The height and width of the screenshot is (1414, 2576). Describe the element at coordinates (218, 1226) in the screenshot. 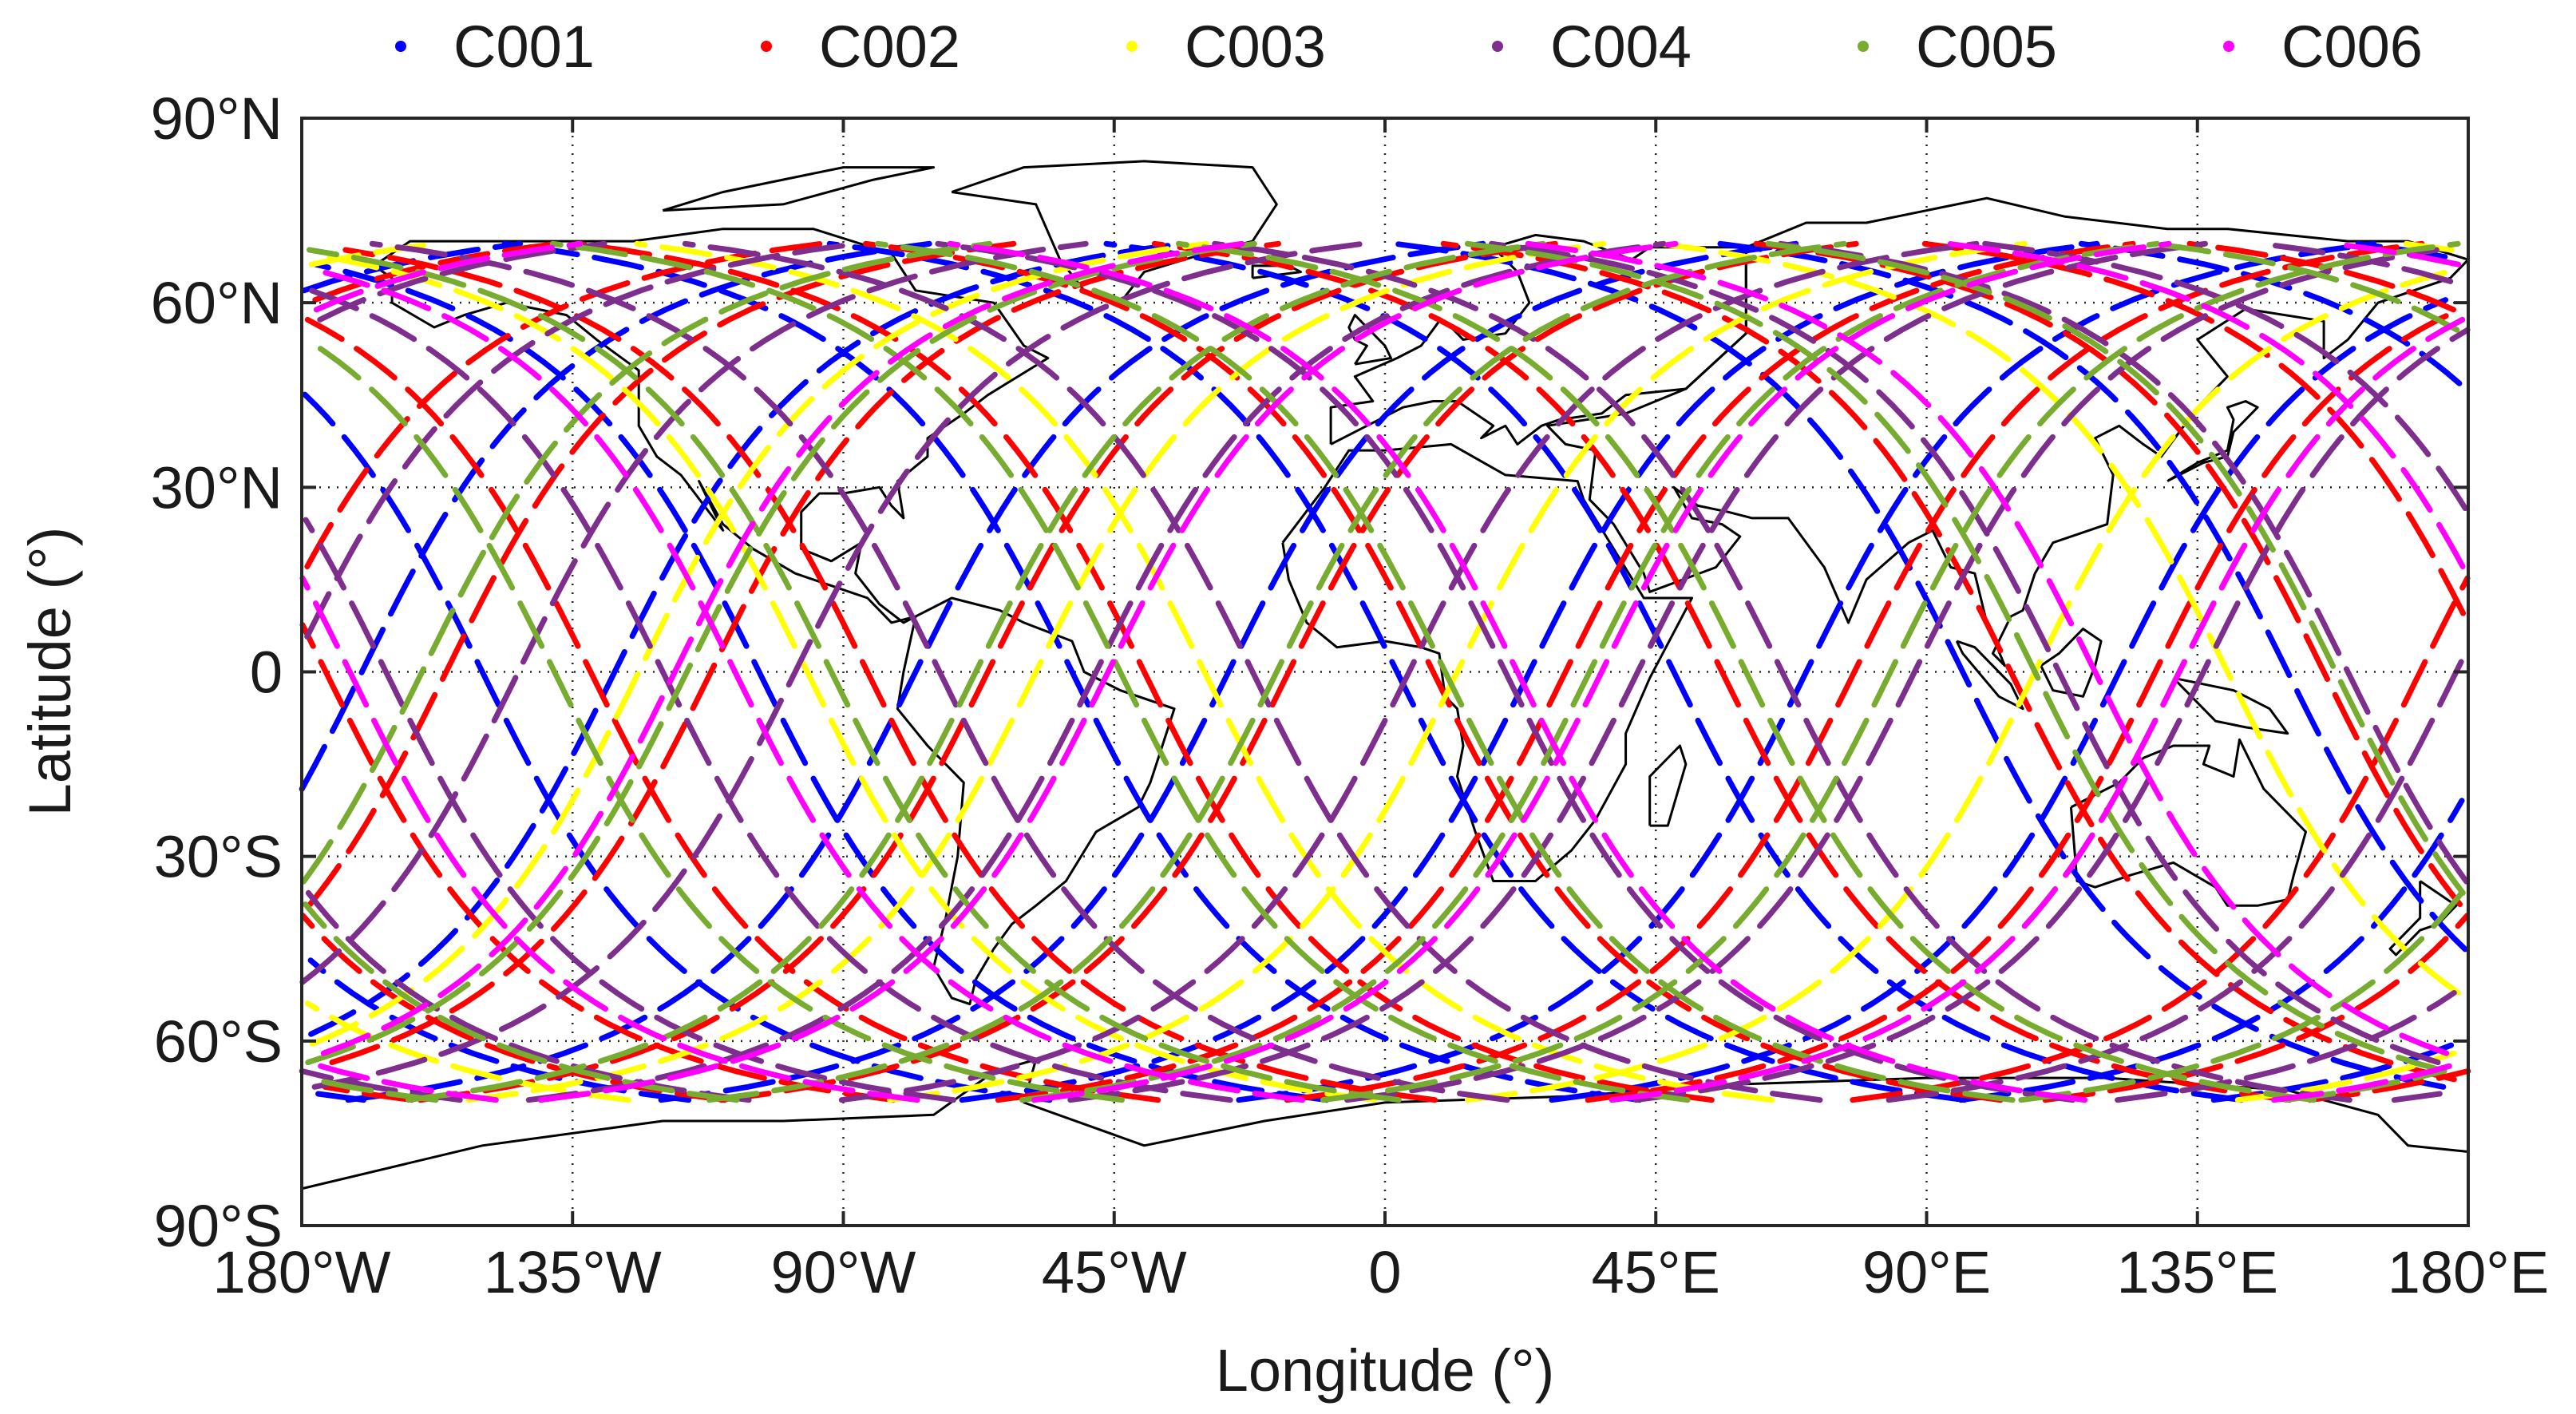

I see `y-tick-label: 90°S` at that location.